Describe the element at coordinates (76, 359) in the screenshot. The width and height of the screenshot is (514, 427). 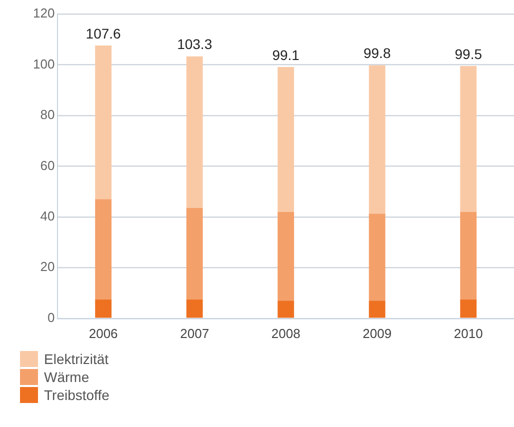
I see `legend-label: Elektrizität` at that location.